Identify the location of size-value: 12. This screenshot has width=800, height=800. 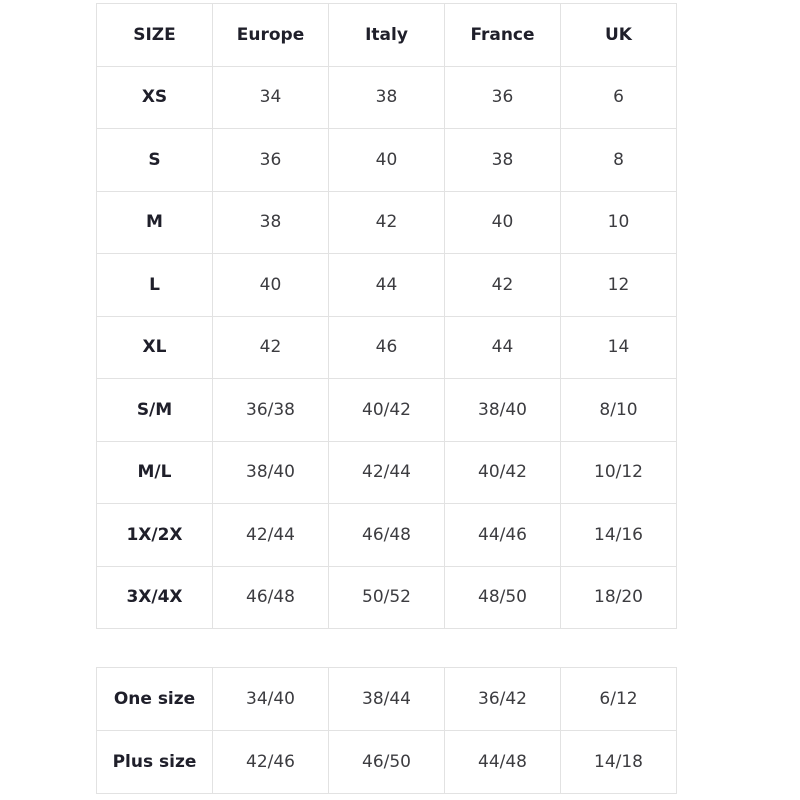
(618, 285).